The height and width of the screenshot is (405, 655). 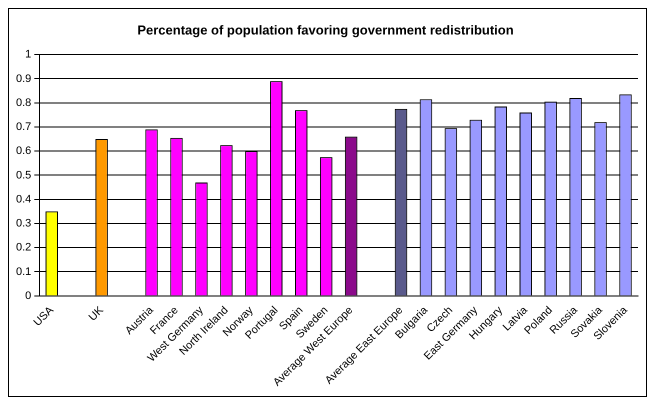 What do you see at coordinates (24, 175) in the screenshot?
I see `y-tick-label: 0.5` at bounding box center [24, 175].